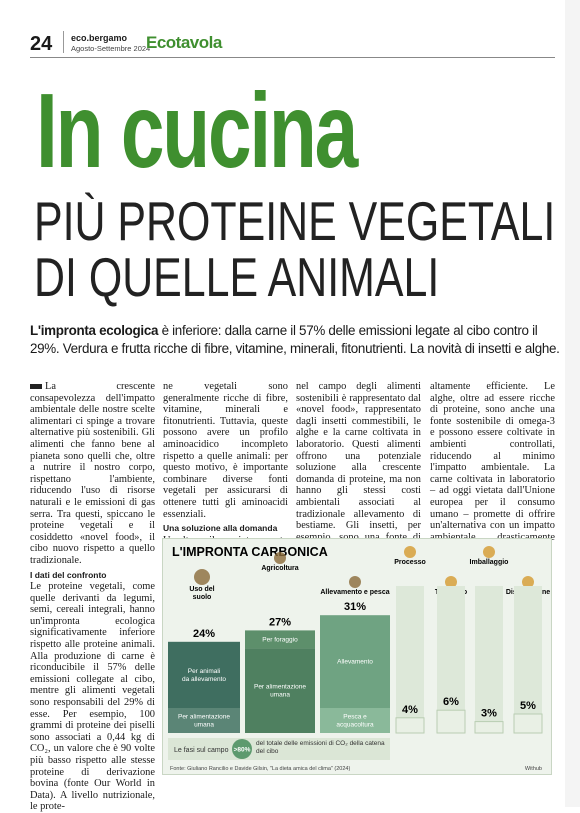 Image resolution: width=580 pixels, height=813 pixels. What do you see at coordinates (204, 634) in the screenshot?
I see `value-label: 24%` at bounding box center [204, 634].